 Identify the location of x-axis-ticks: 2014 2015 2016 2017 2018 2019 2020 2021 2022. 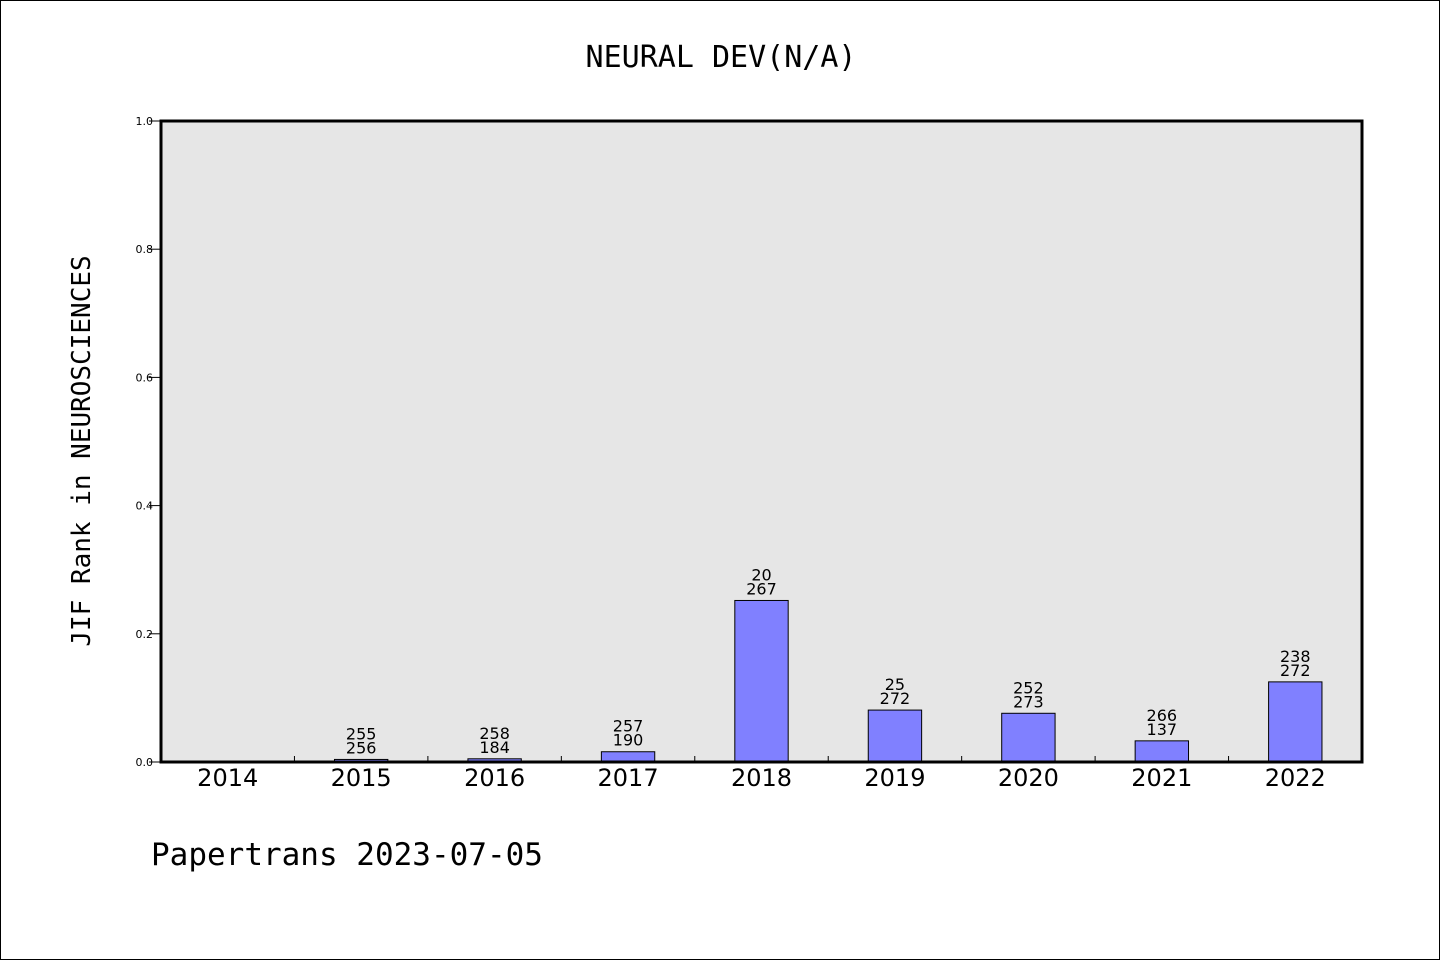
(761, 774).